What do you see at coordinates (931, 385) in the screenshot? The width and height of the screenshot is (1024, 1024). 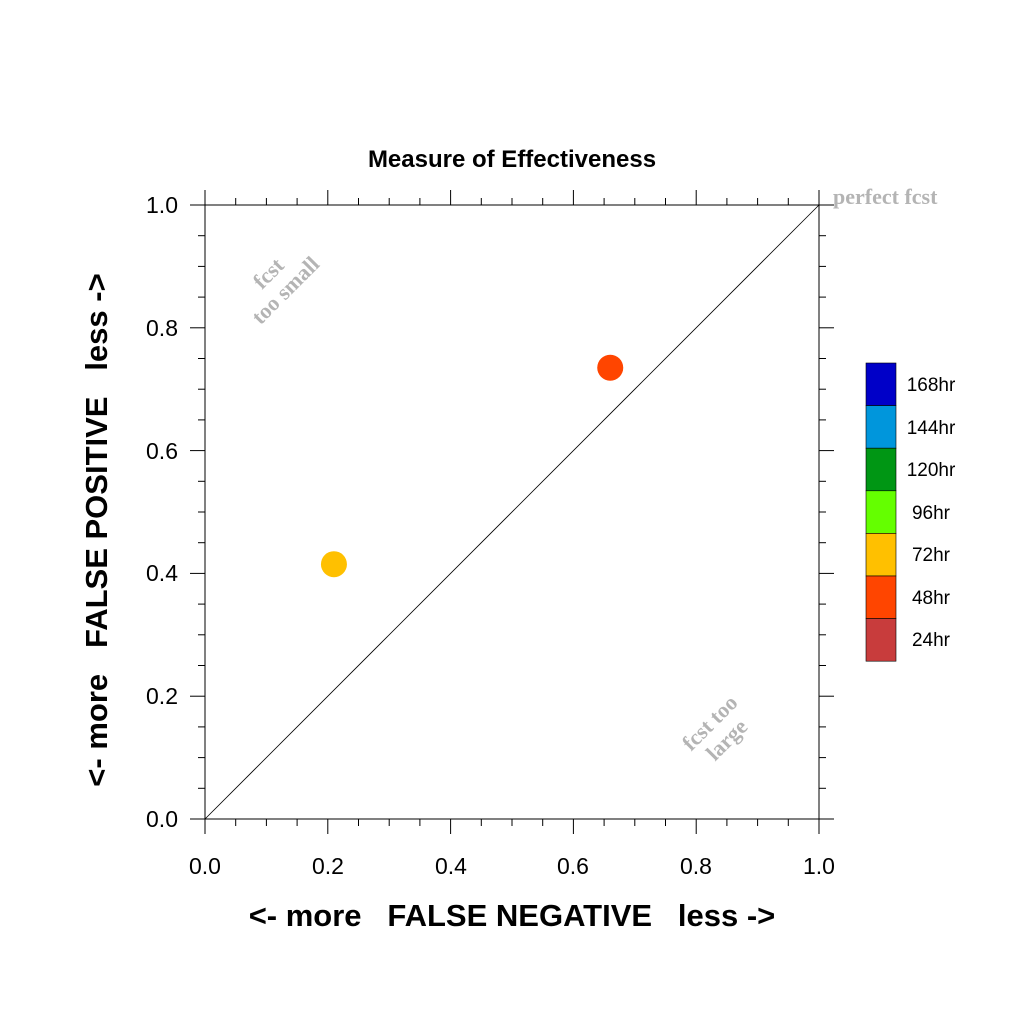 I see `legend-label-168hr: 168hr` at bounding box center [931, 385].